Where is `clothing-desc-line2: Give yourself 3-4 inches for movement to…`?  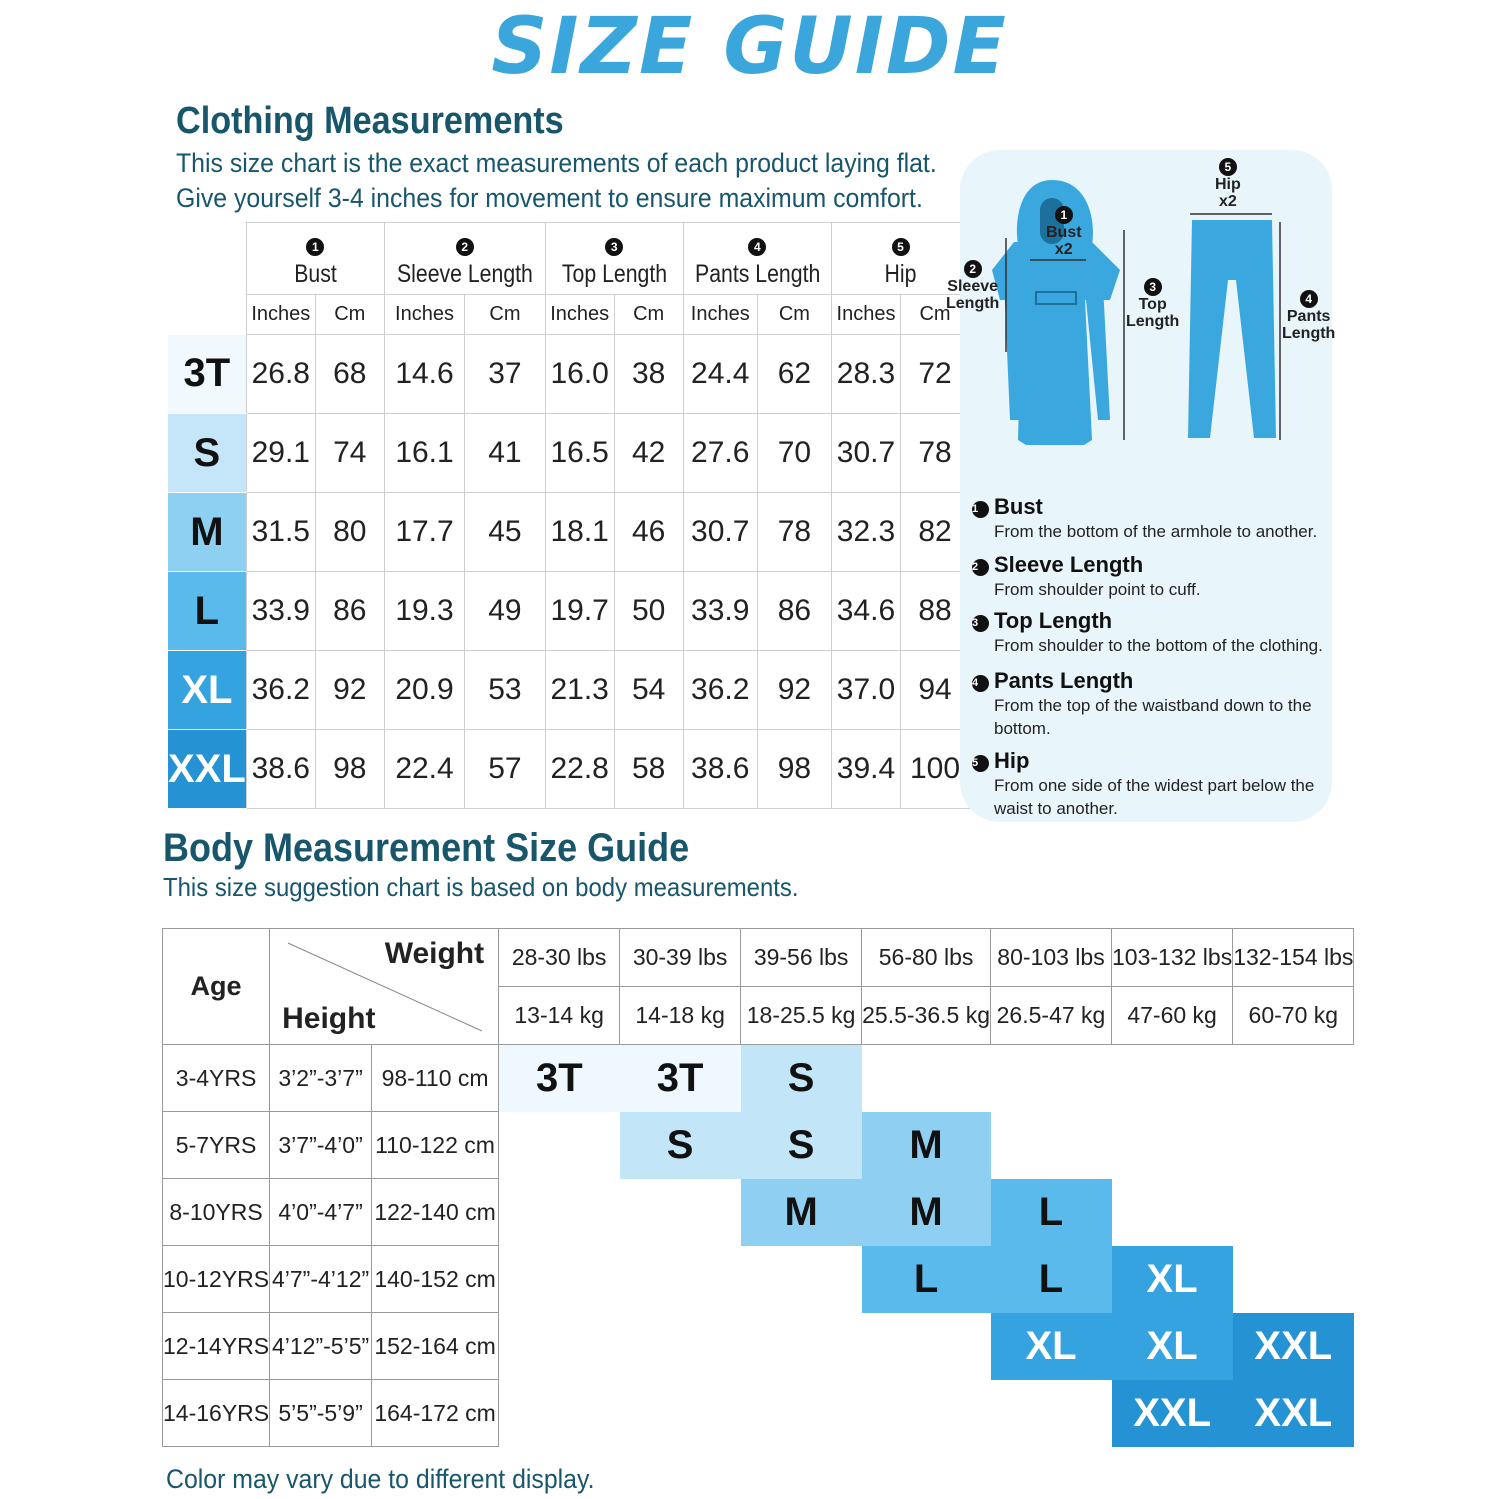 clothing-desc-line2: Give yourself 3-4 inches for movement to… is located at coordinates (549, 198).